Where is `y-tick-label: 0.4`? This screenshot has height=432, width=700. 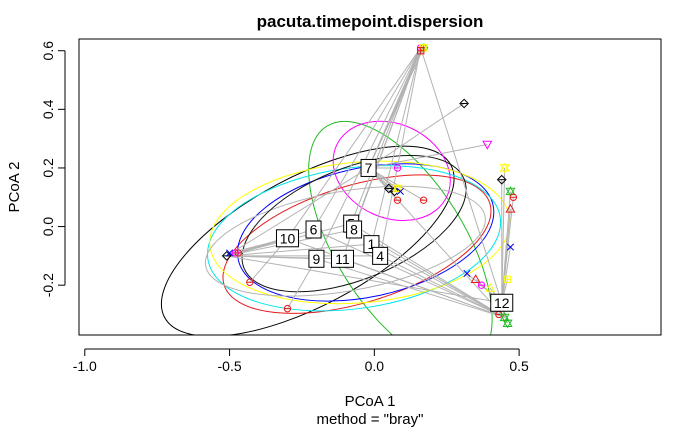 y-tick-label: 0.4 is located at coordinates (48, 109).